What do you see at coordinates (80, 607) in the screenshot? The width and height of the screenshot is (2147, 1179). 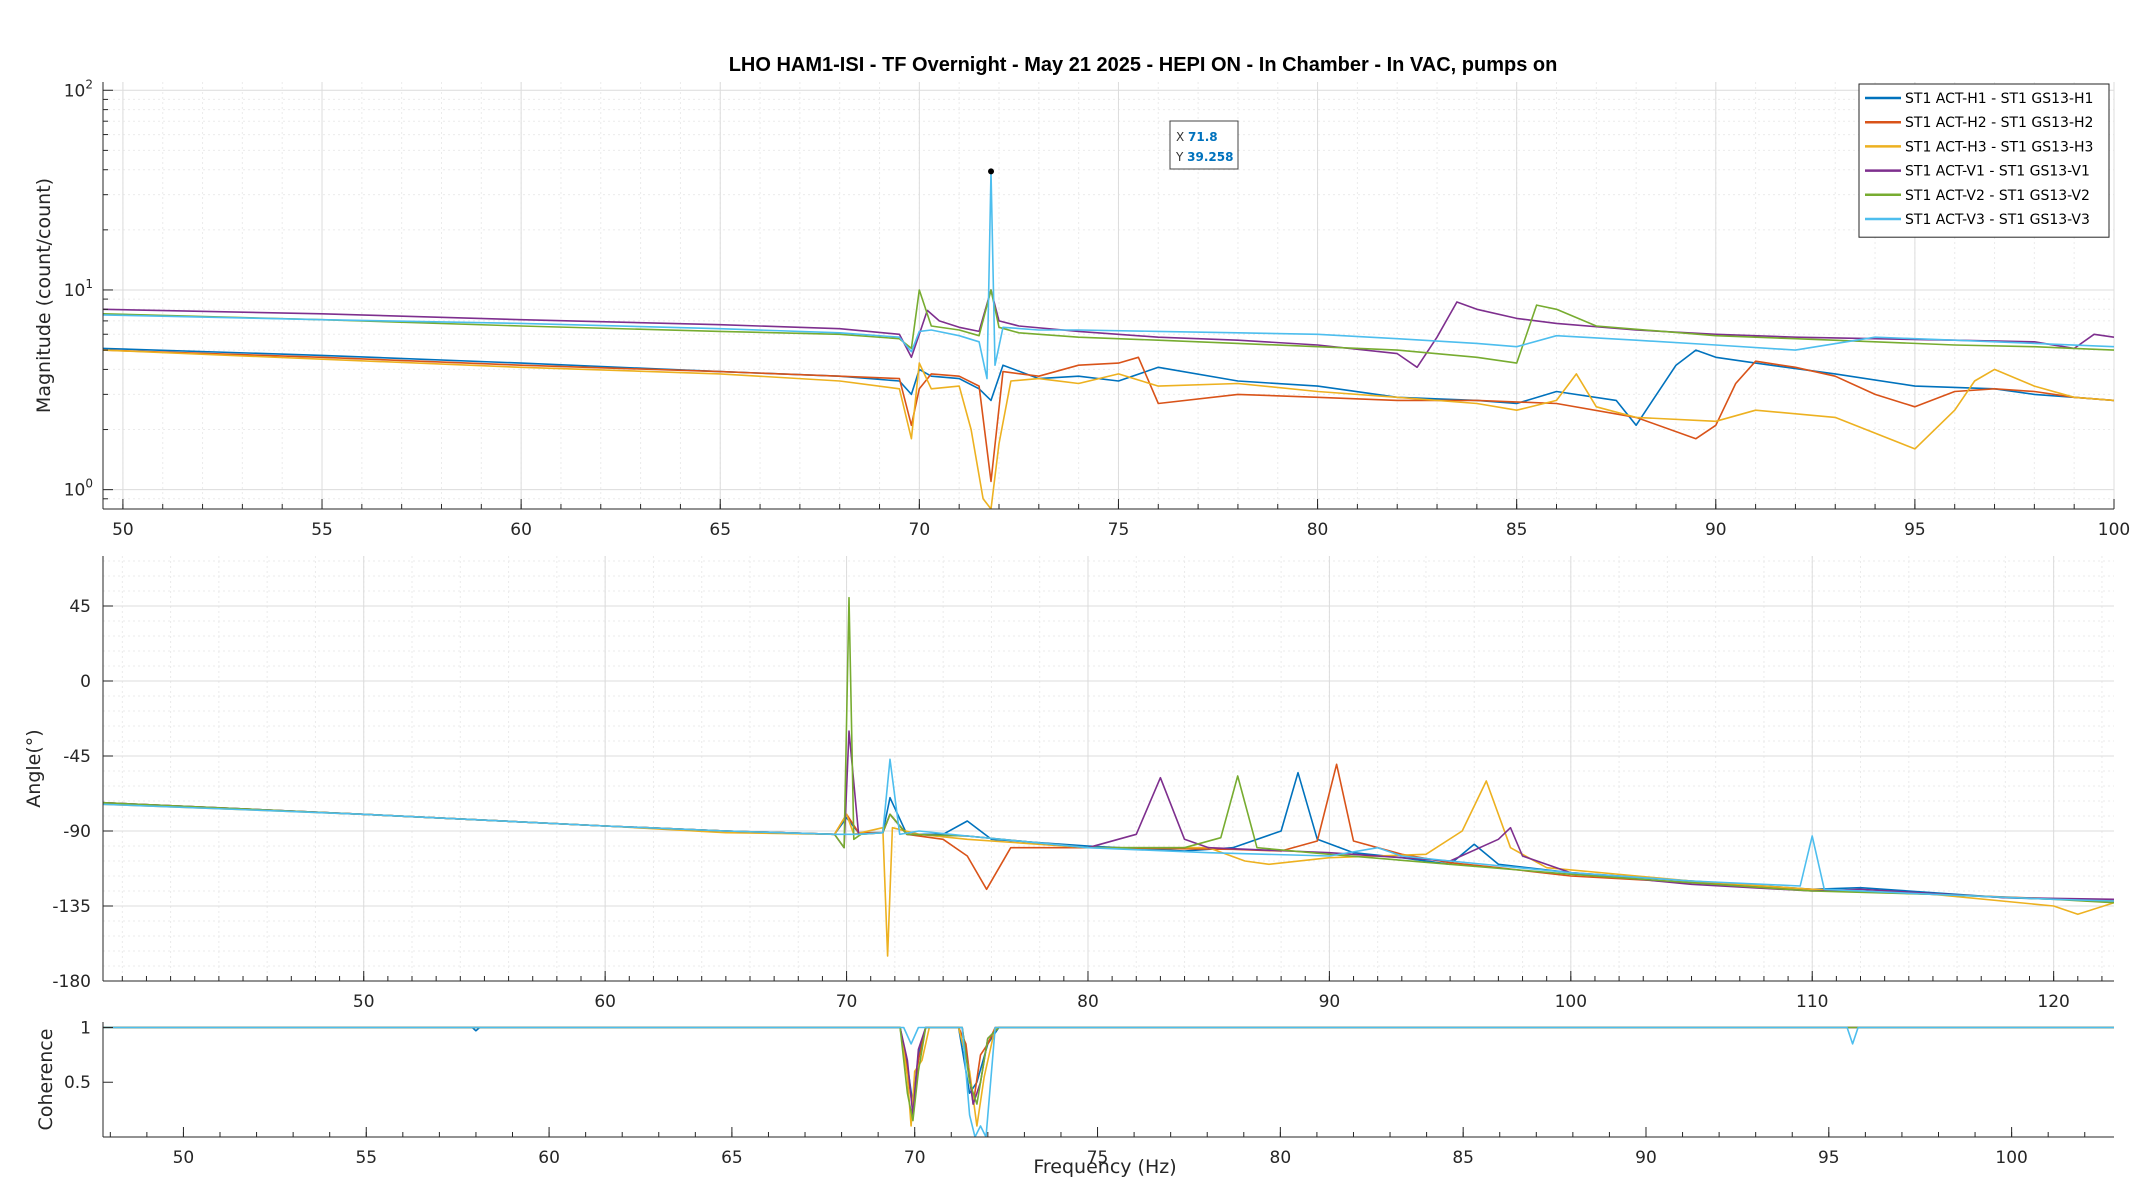 I see `y-tick-label: 45` at bounding box center [80, 607].